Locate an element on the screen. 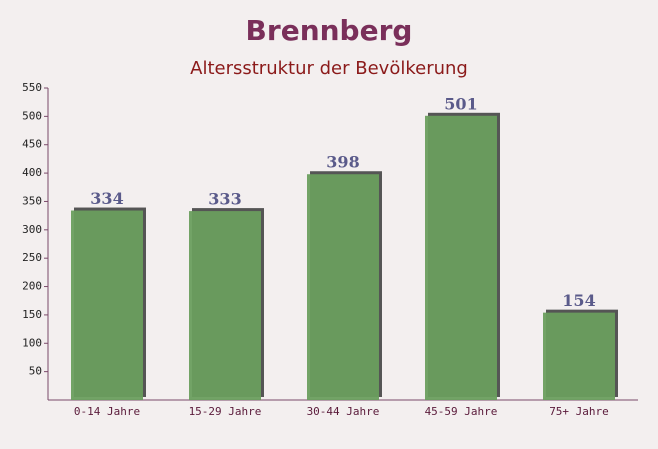 The image size is (658, 449). x-tick-label: 75+ Jahre is located at coordinates (579, 411).